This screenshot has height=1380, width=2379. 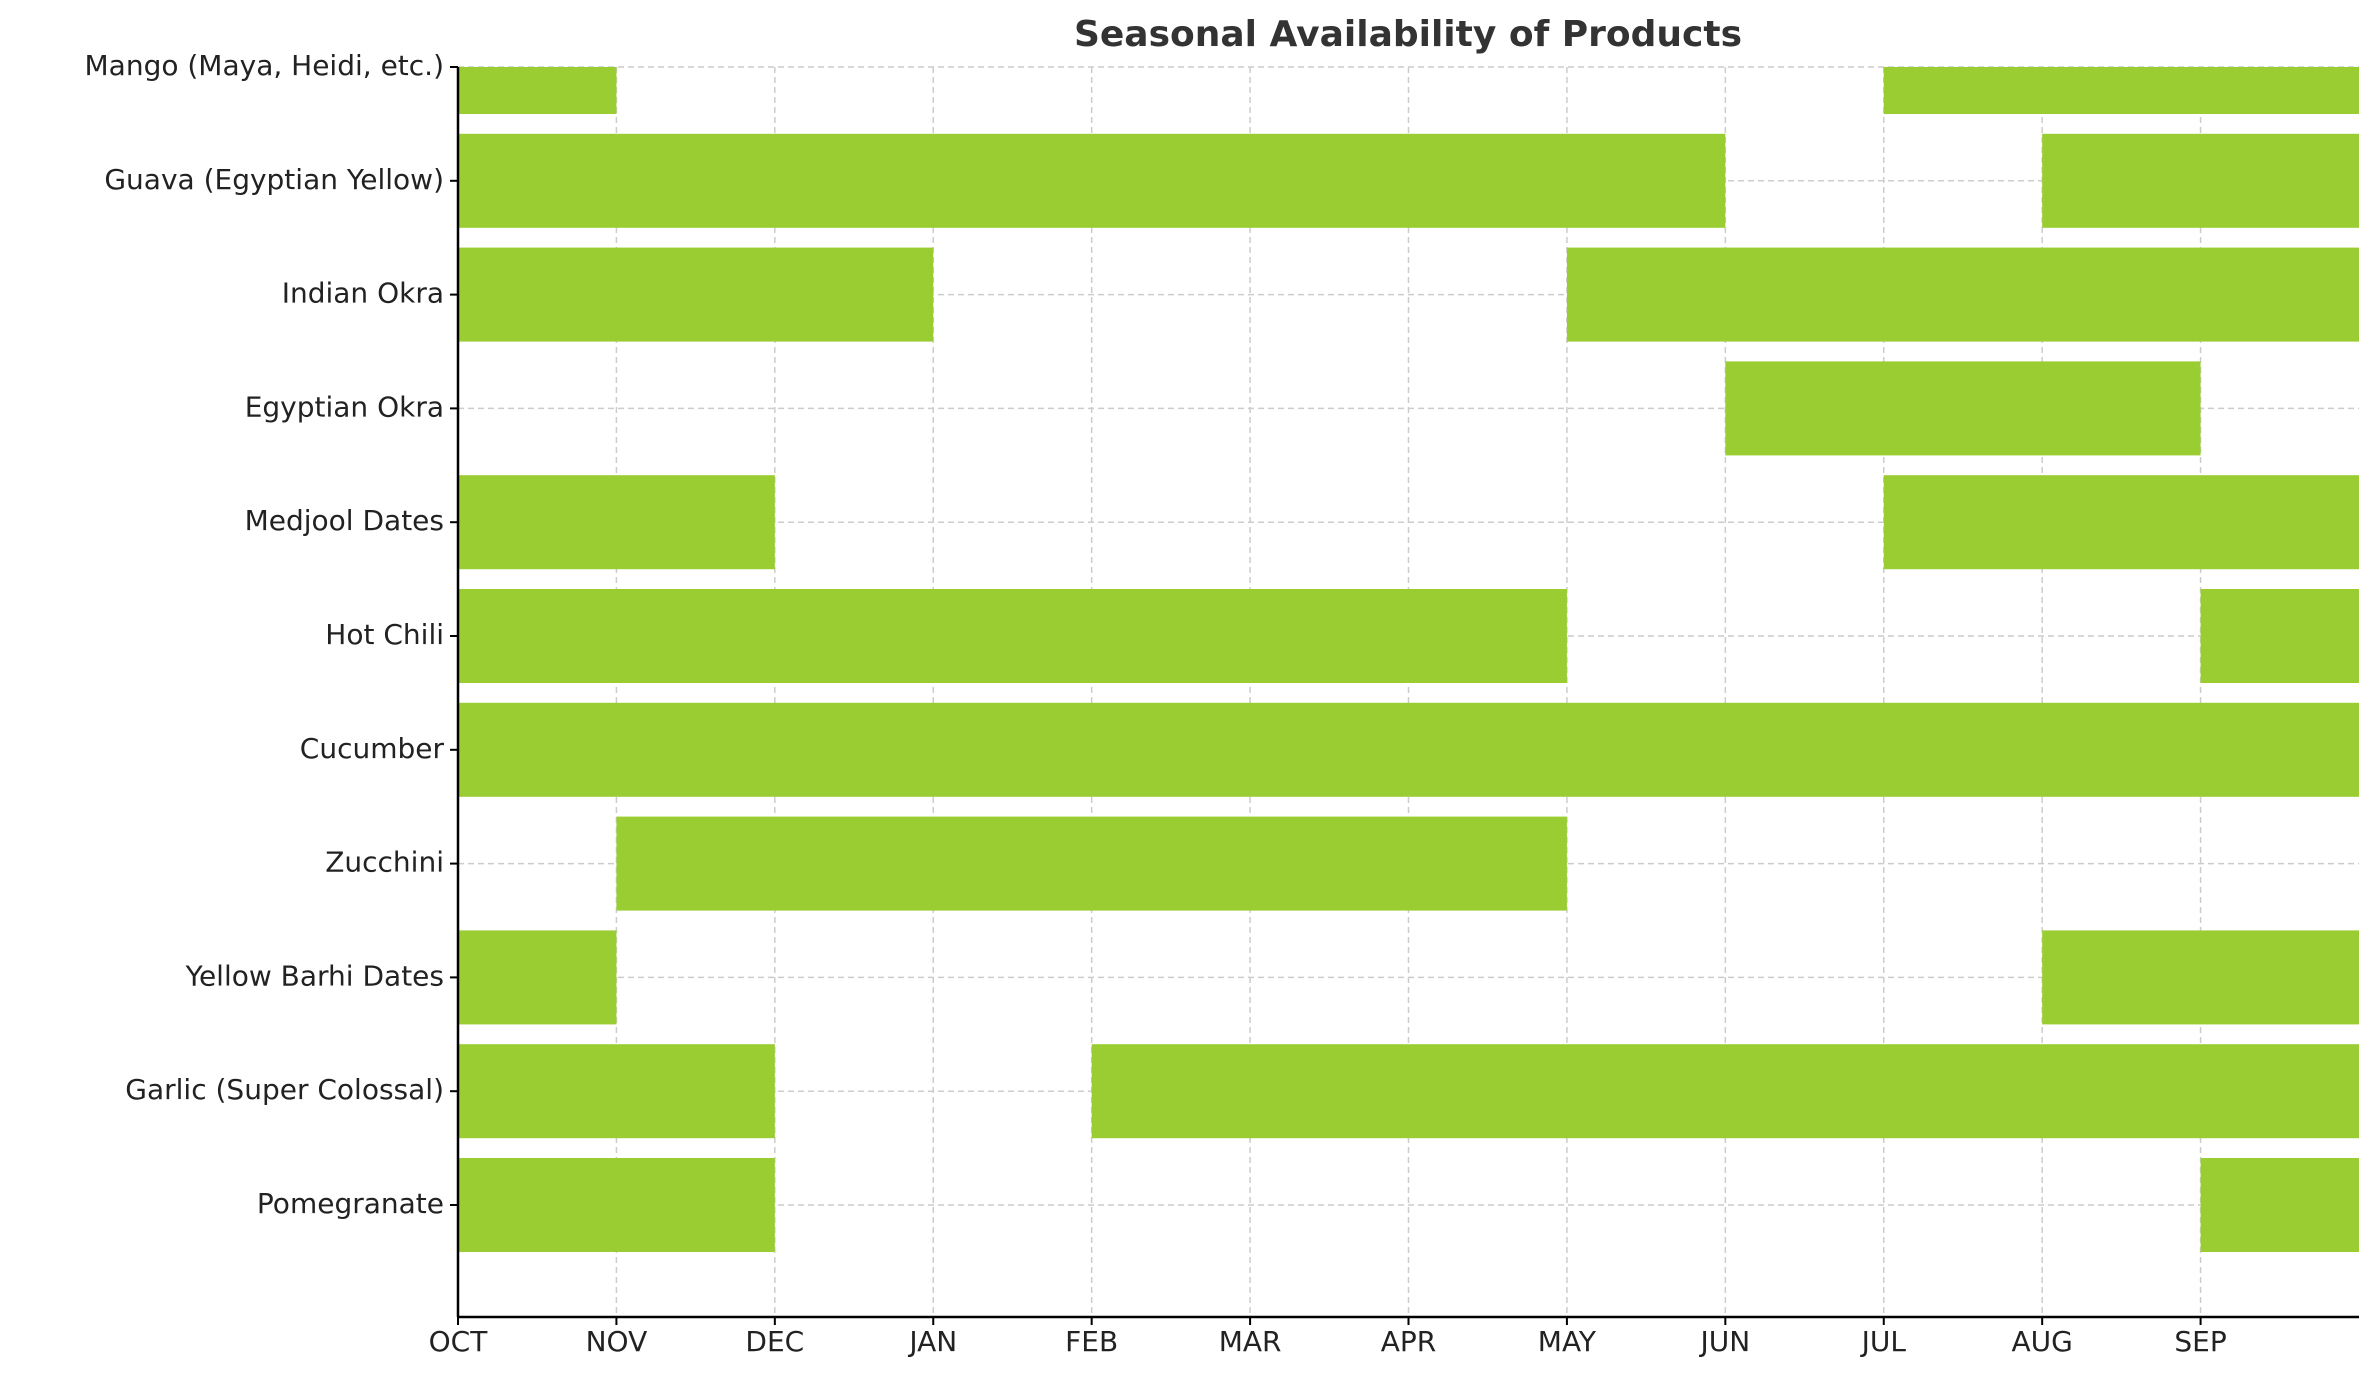 What do you see at coordinates (1567, 1341) in the screenshot?
I see `x-tick-label: MAY` at bounding box center [1567, 1341].